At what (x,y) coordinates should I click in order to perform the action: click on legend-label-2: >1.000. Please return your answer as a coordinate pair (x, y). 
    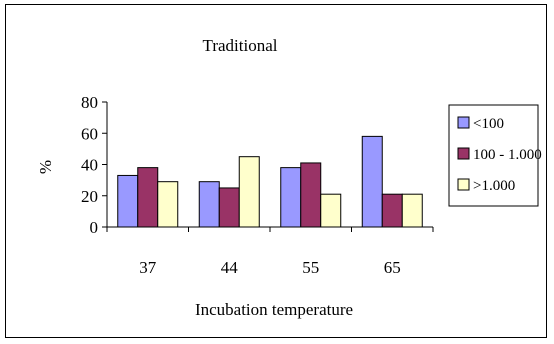
    Looking at the image, I should click on (494, 186).